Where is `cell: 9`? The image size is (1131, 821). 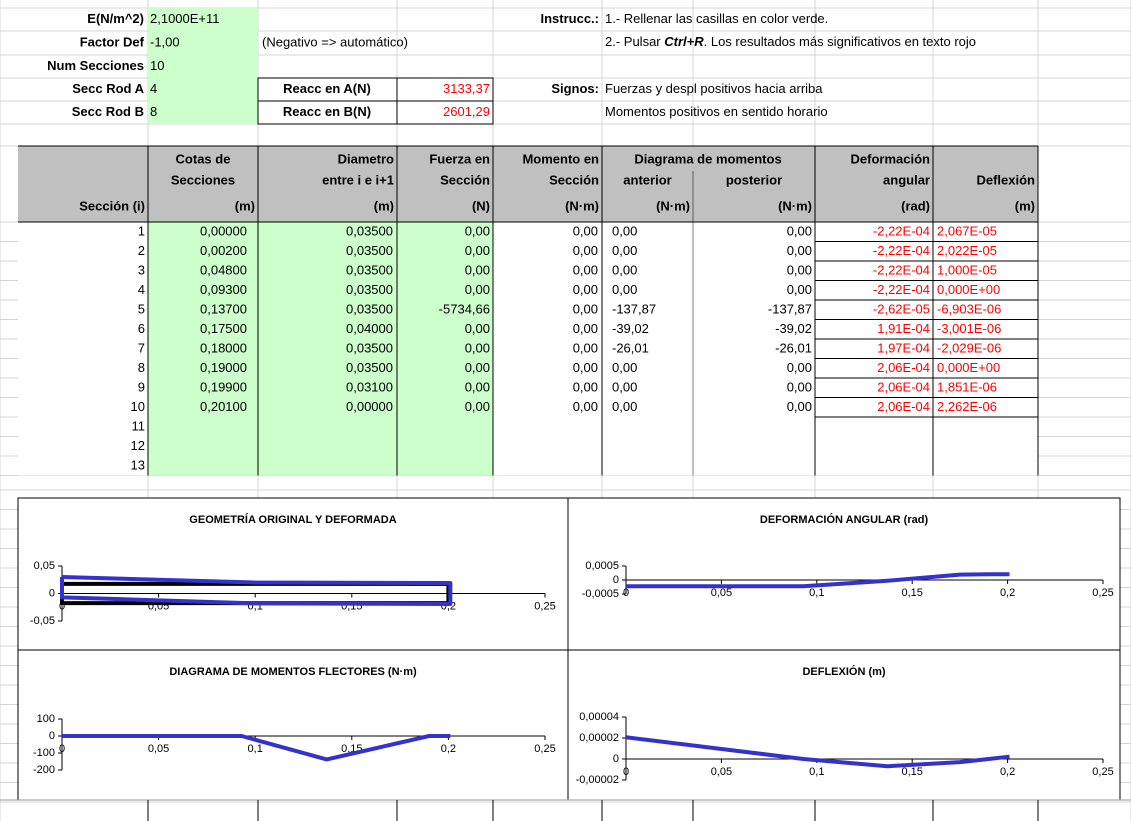
cell: 9 is located at coordinates (141, 386).